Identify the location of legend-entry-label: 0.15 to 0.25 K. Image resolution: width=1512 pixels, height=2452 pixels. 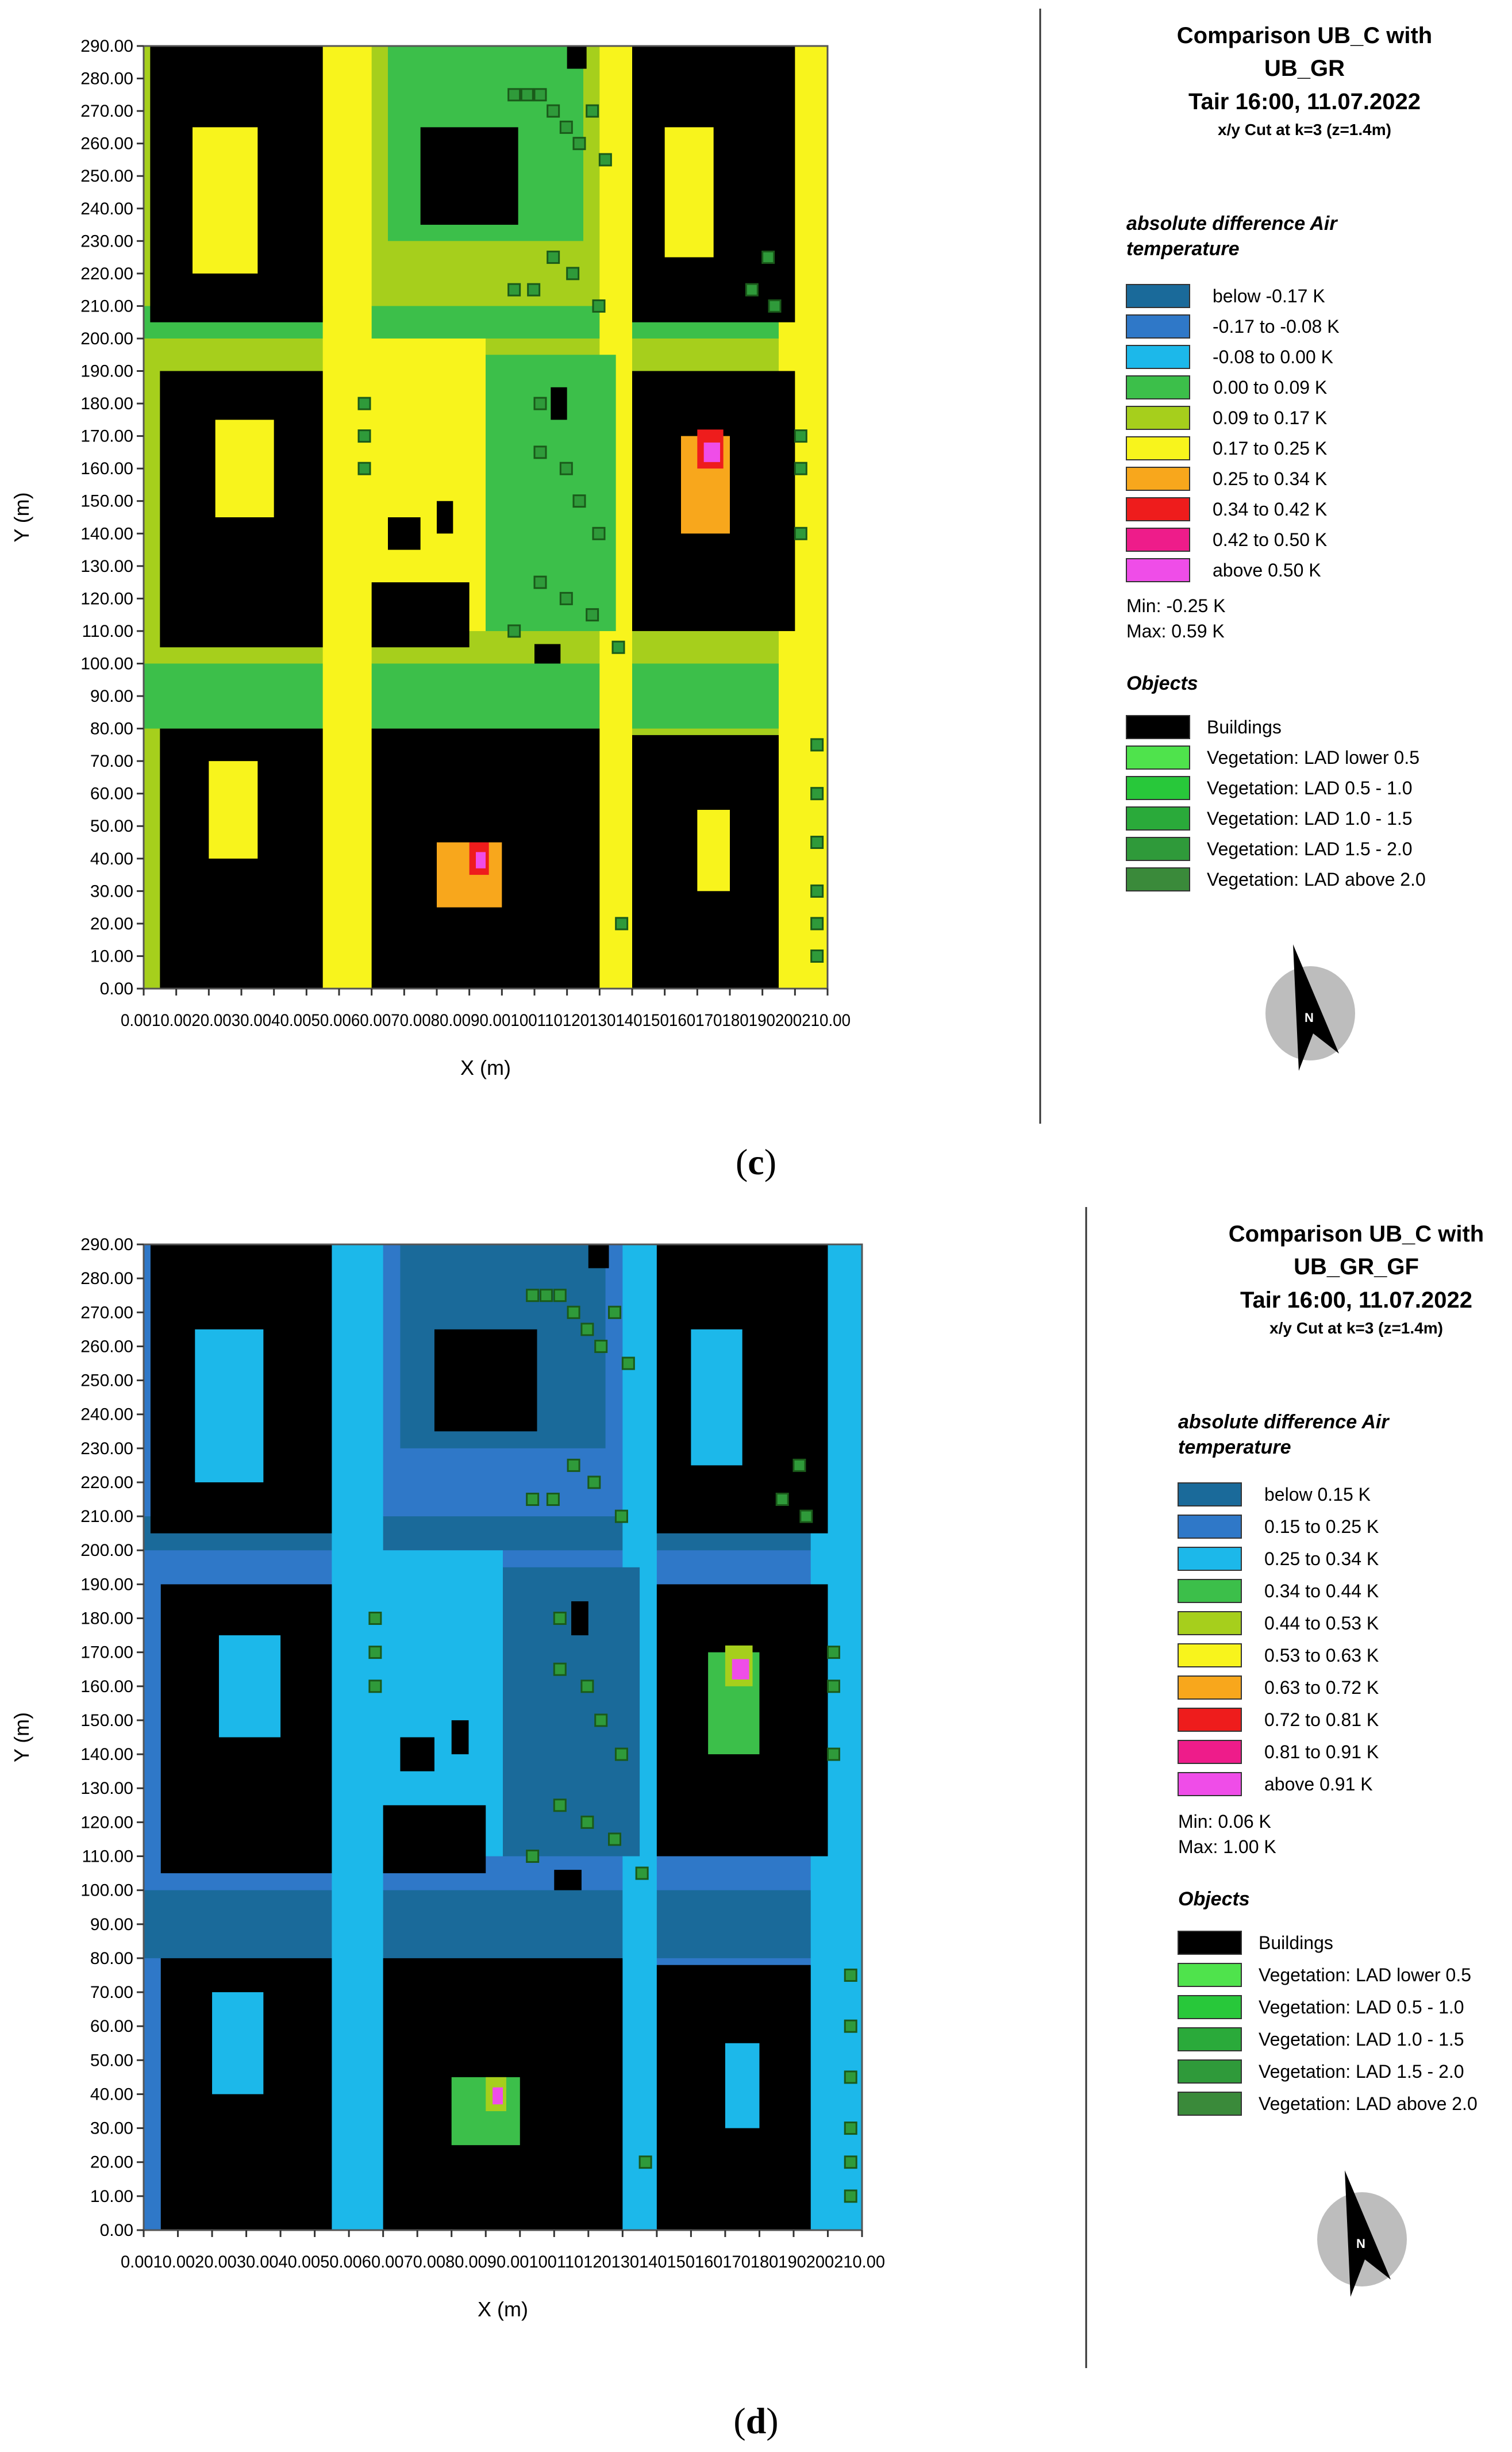
(1322, 1526).